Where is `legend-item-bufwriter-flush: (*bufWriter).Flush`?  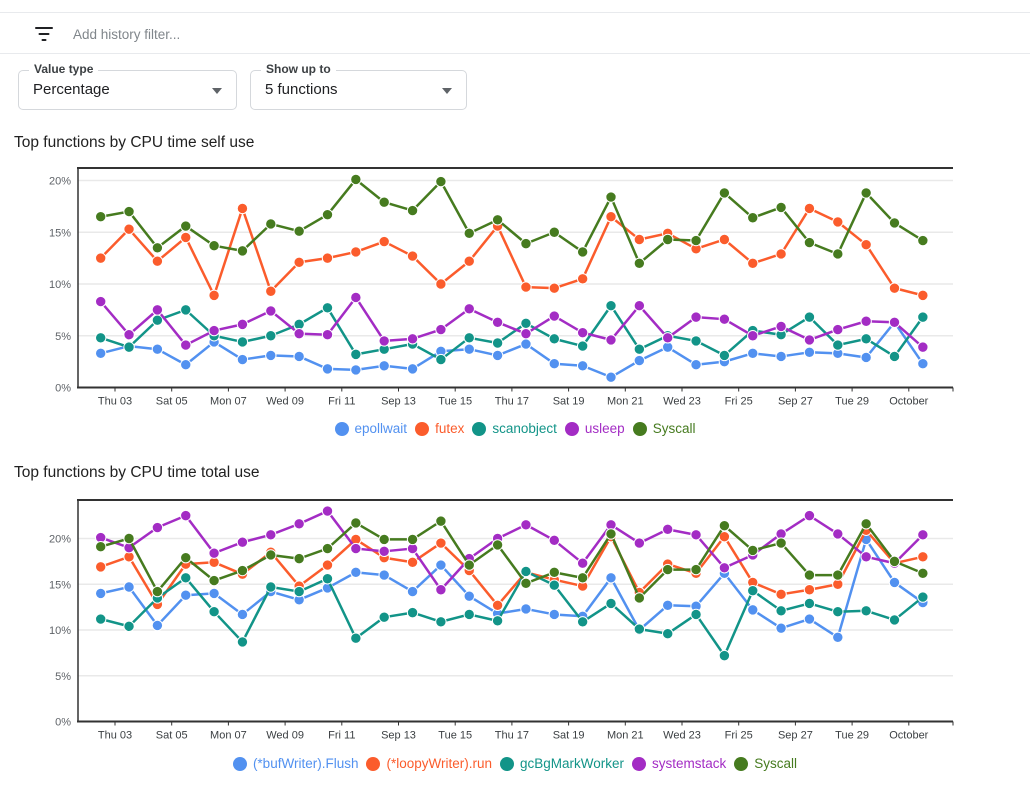
legend-item-bufwriter-flush: (*bufWriter).Flush is located at coordinates (295, 763).